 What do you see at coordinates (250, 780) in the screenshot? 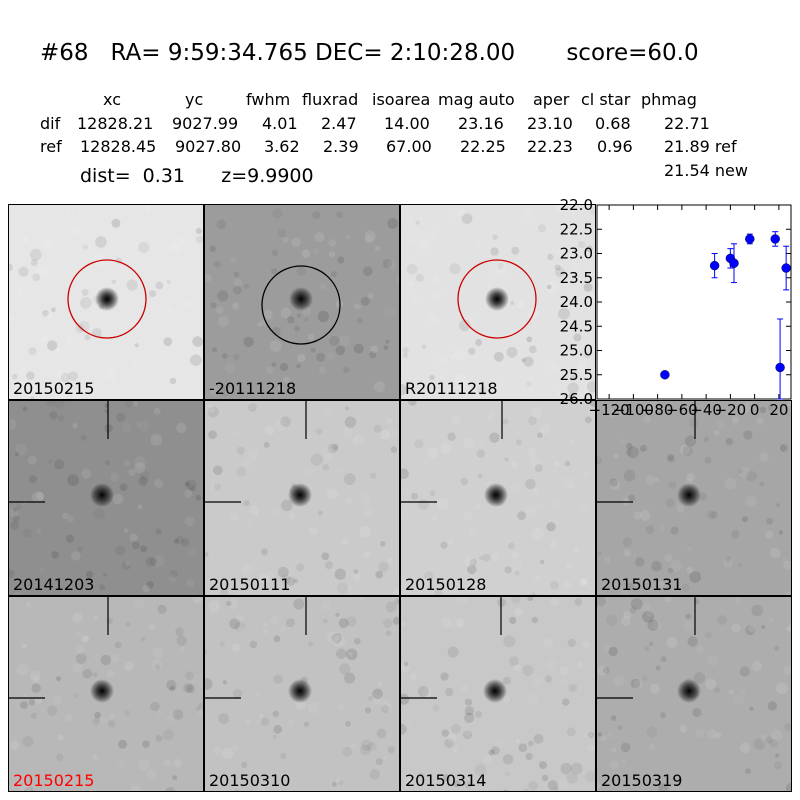
I see `stamp-date-label: 20150310` at bounding box center [250, 780].